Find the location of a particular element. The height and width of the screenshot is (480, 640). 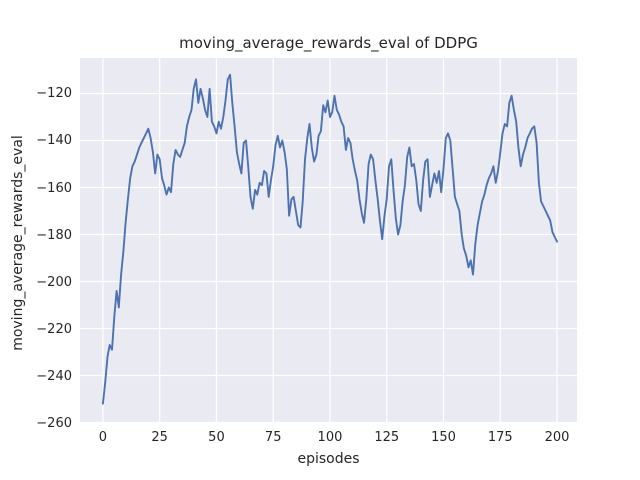

y-tick-label: −220 is located at coordinates (54, 329).